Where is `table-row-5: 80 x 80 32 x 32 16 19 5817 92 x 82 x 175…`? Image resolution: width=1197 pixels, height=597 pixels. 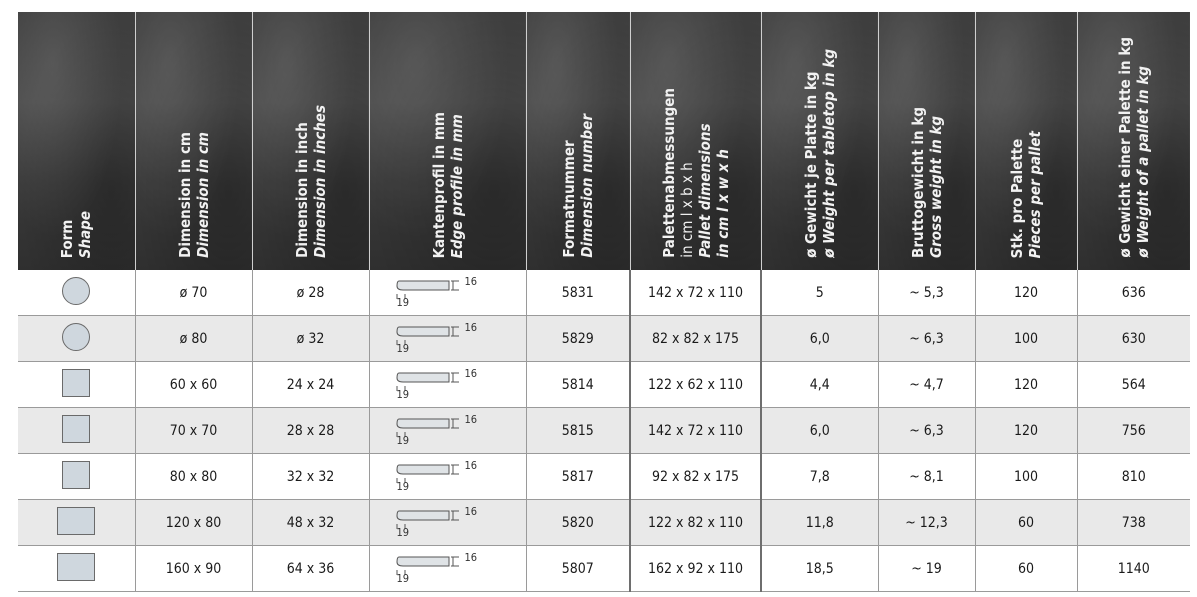
table-row-5: 80 x 80 32 x 32 16 19 5817 92 x 82 x 175… is located at coordinates (604, 476).